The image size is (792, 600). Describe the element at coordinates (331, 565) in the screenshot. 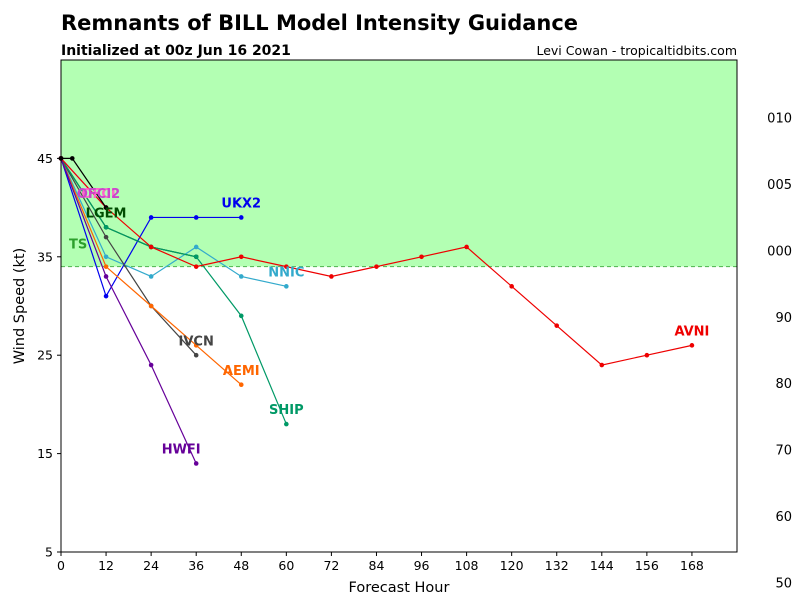

I see `x-tick-label: 72` at that location.